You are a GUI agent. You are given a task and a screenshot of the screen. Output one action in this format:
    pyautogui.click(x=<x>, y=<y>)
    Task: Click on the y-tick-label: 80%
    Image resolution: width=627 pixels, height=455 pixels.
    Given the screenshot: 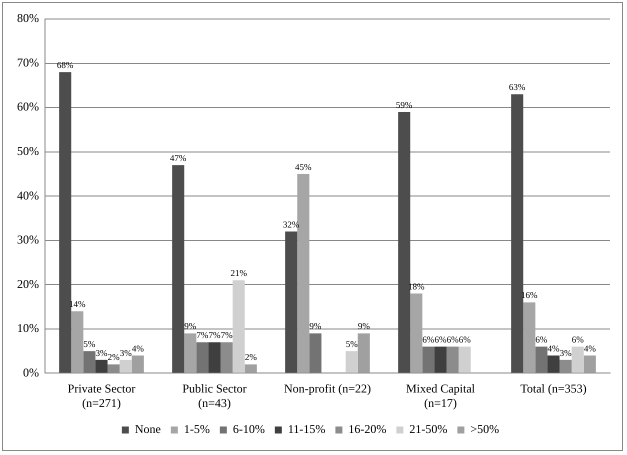 What is the action you would take?
    pyautogui.click(x=27, y=18)
    